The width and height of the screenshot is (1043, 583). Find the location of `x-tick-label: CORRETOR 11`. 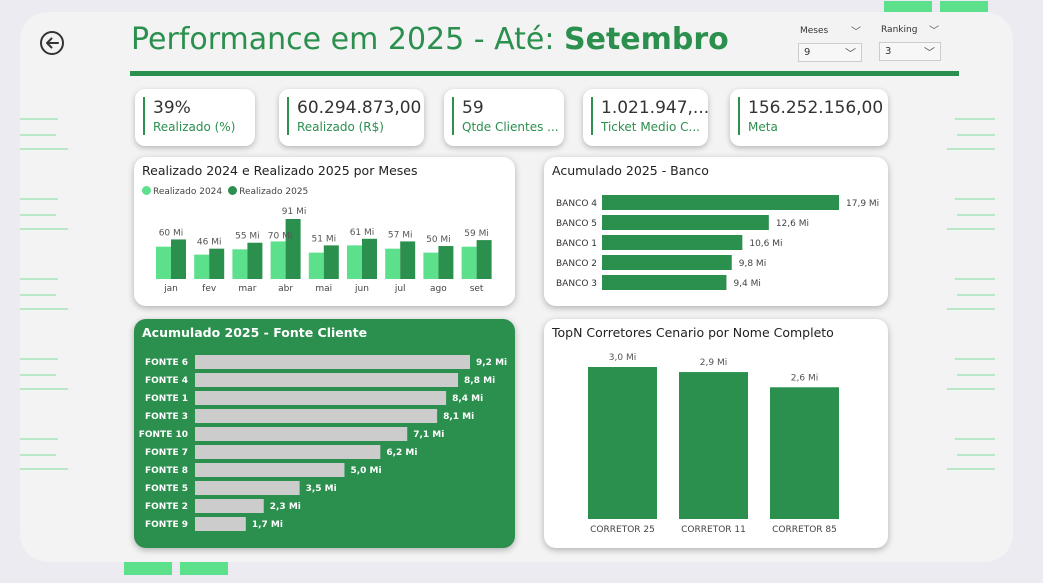

x-tick-label: CORRETOR 11 is located at coordinates (713, 530).